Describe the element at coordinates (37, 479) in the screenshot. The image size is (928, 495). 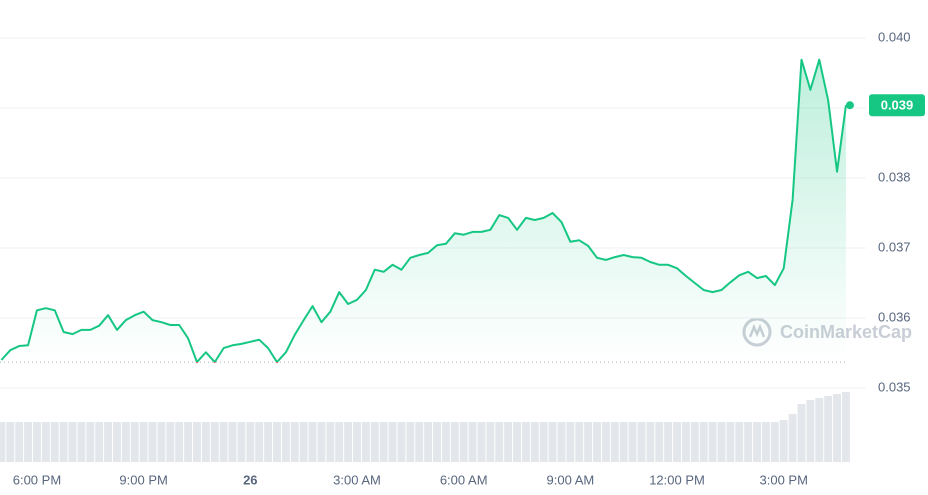
I see `x-tick-label: 6:00 PM` at that location.